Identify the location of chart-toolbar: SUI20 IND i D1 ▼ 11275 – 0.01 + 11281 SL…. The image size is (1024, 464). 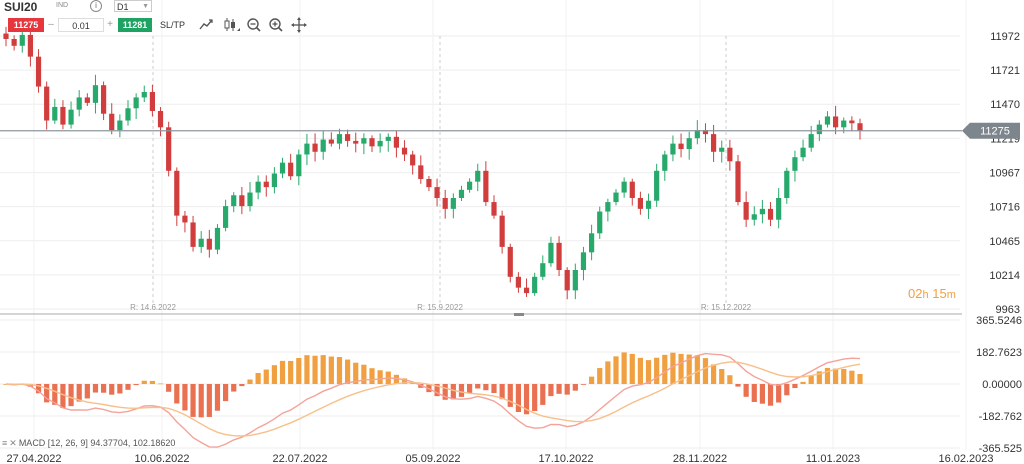
(160, 18).